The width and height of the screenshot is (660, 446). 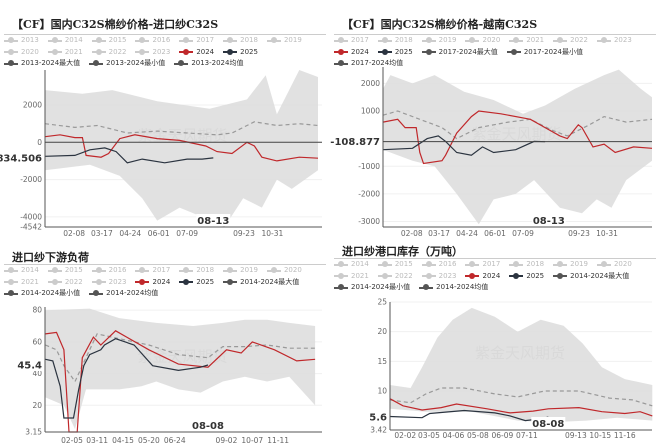 What do you see at coordinates (579, 264) in the screenshot?
I see `legend-label: 2019` at bounding box center [579, 264].